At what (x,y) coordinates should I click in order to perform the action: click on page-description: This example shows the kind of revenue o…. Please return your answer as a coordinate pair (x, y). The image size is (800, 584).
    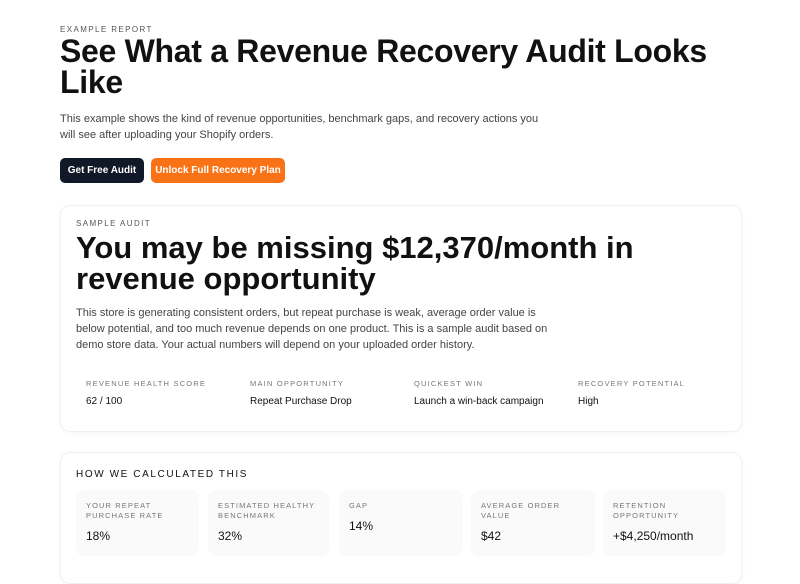
    Looking at the image, I should click on (299, 127).